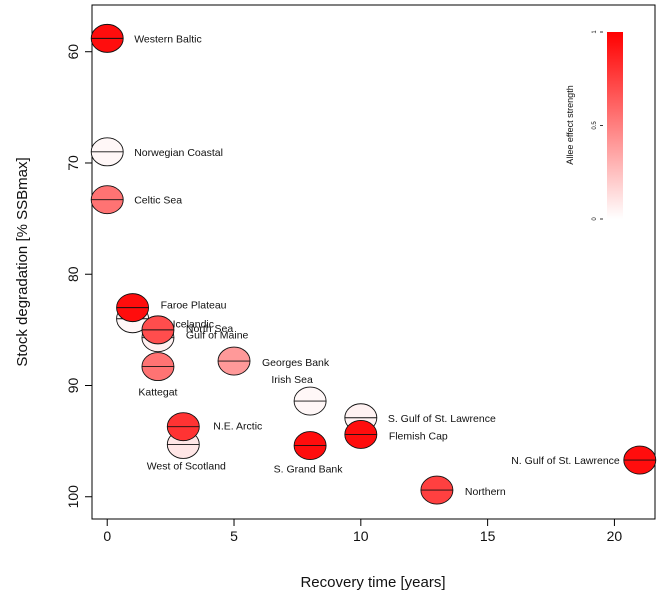 Image resolution: width=662 pixels, height=595 pixels. Describe the element at coordinates (595, 32) in the screenshot. I see `legend-tick-label-high: 1` at that location.